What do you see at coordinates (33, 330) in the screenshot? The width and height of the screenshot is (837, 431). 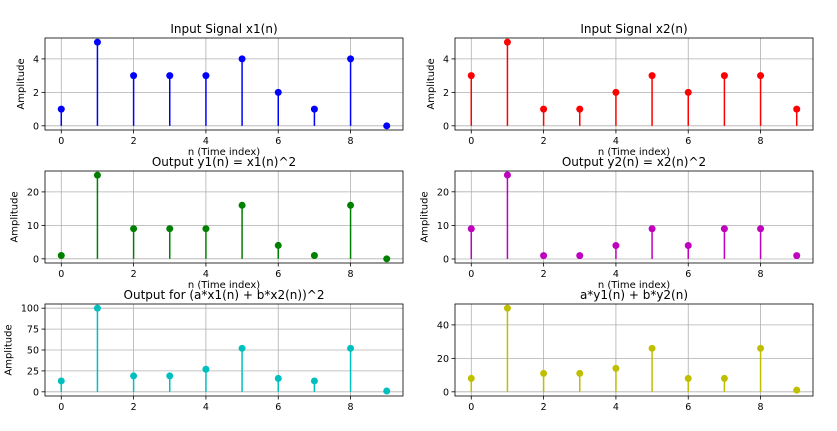 I see `y-tick-label: 75` at bounding box center [33, 330].